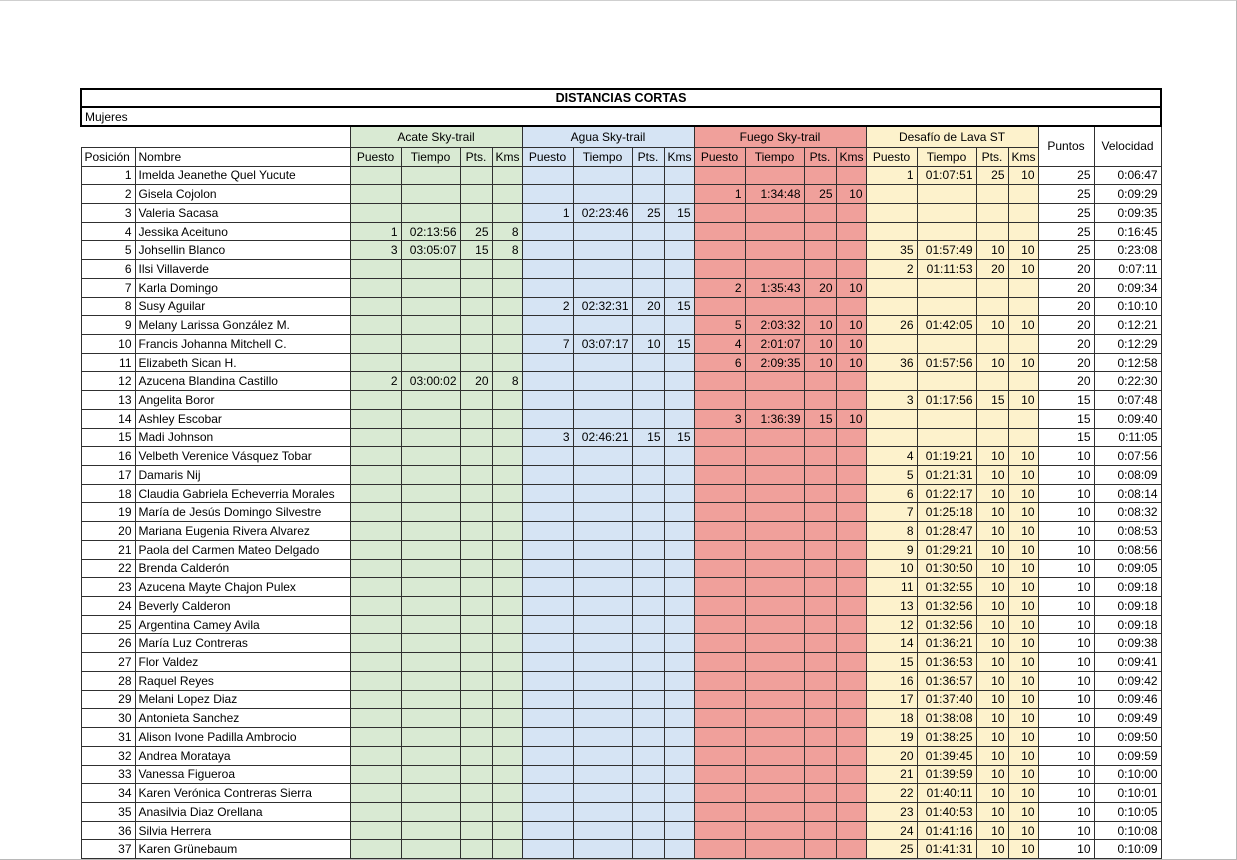 This screenshot has width=1237, height=860. Describe the element at coordinates (242, 549) in the screenshot. I see `runner-name-cell: Paola del Carmen Mateo Delgado` at that location.